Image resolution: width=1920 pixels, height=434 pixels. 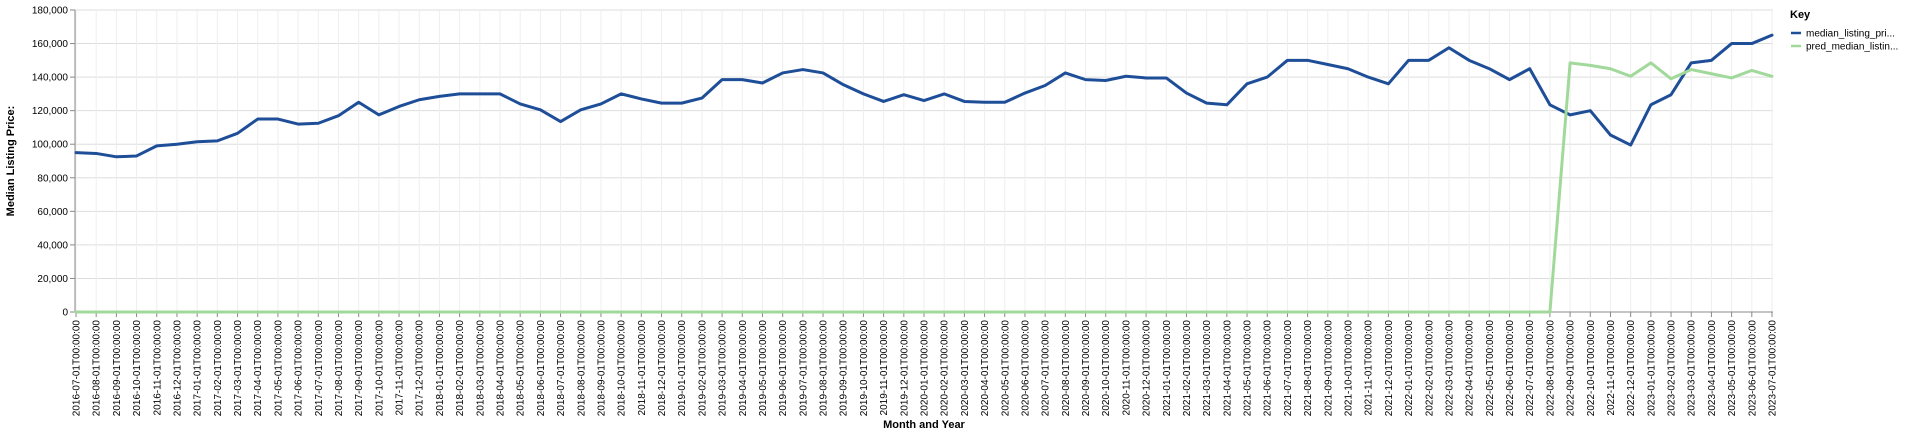 What do you see at coordinates (581, 368) in the screenshot?
I see `x-tick-label: 2018-08-01T00:00:00` at bounding box center [581, 368].